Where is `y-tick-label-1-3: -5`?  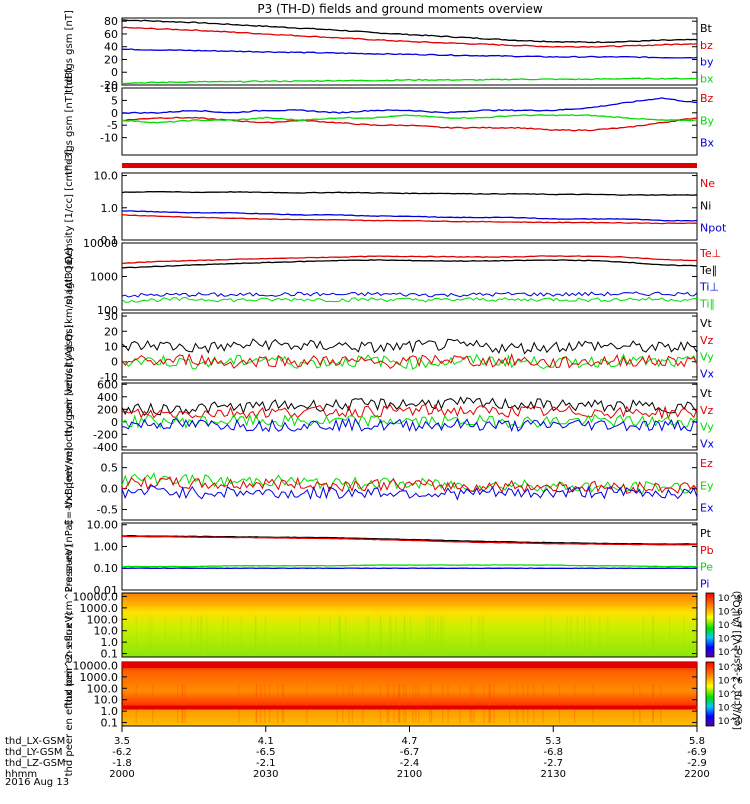 y-tick-label-1-3: -5 is located at coordinates (112, 125).